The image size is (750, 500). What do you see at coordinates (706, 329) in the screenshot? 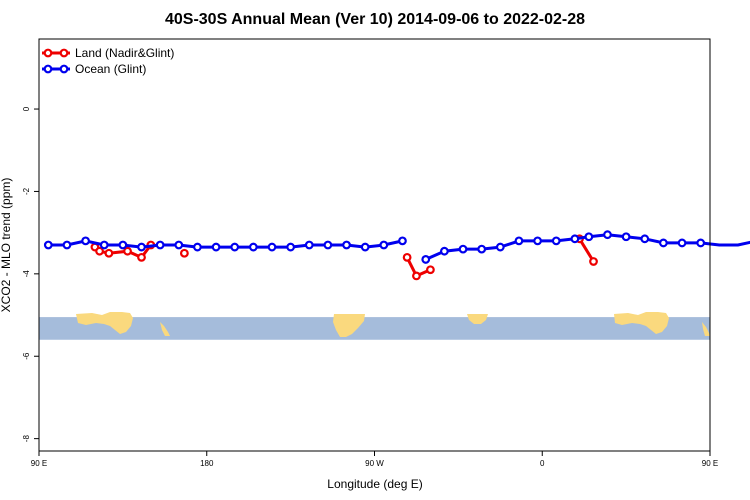
I see `map-land-new-zealand-repeat` at bounding box center [706, 329].